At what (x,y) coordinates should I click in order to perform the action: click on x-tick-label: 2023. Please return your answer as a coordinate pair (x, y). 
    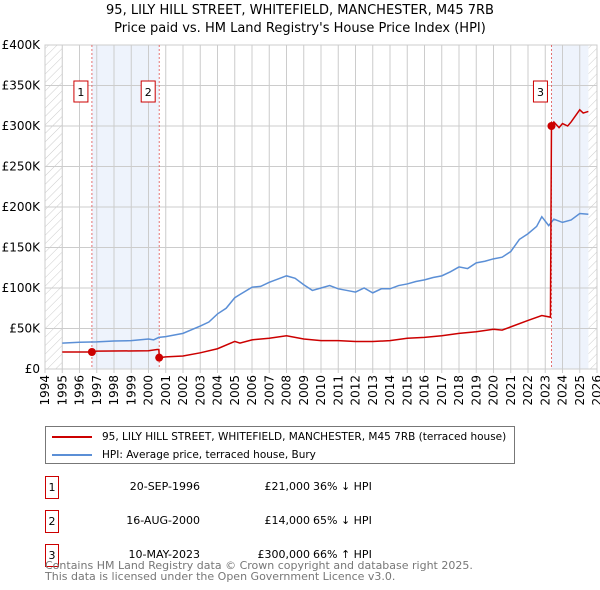
    Looking at the image, I should click on (545, 390).